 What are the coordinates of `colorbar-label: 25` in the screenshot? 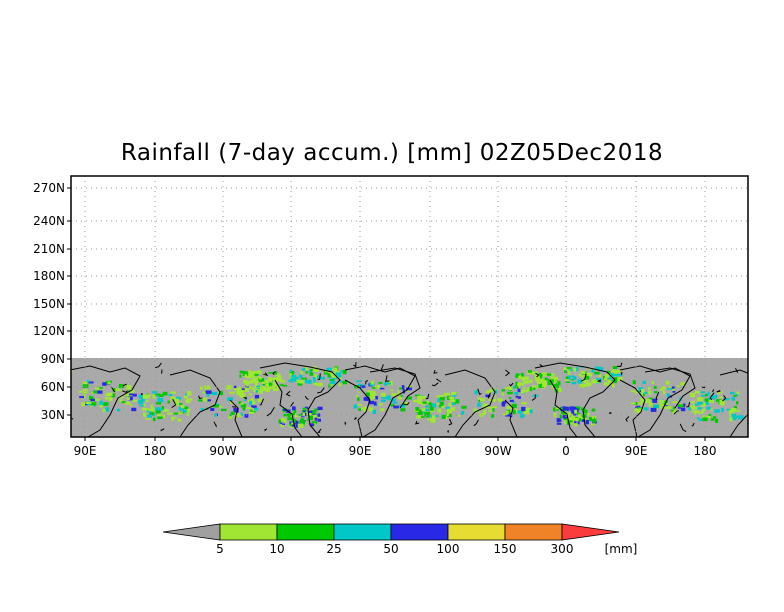 It's located at (333, 549).